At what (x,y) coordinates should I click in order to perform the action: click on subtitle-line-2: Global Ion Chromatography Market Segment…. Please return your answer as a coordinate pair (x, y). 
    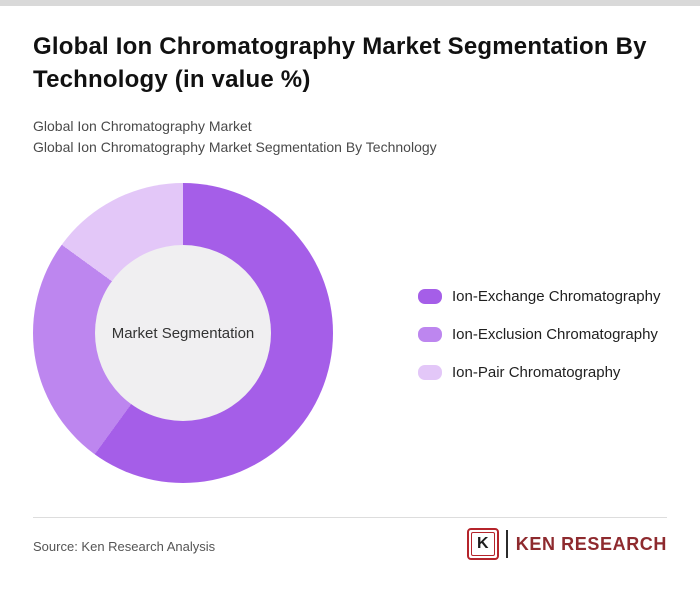
    Looking at the image, I should click on (235, 147).